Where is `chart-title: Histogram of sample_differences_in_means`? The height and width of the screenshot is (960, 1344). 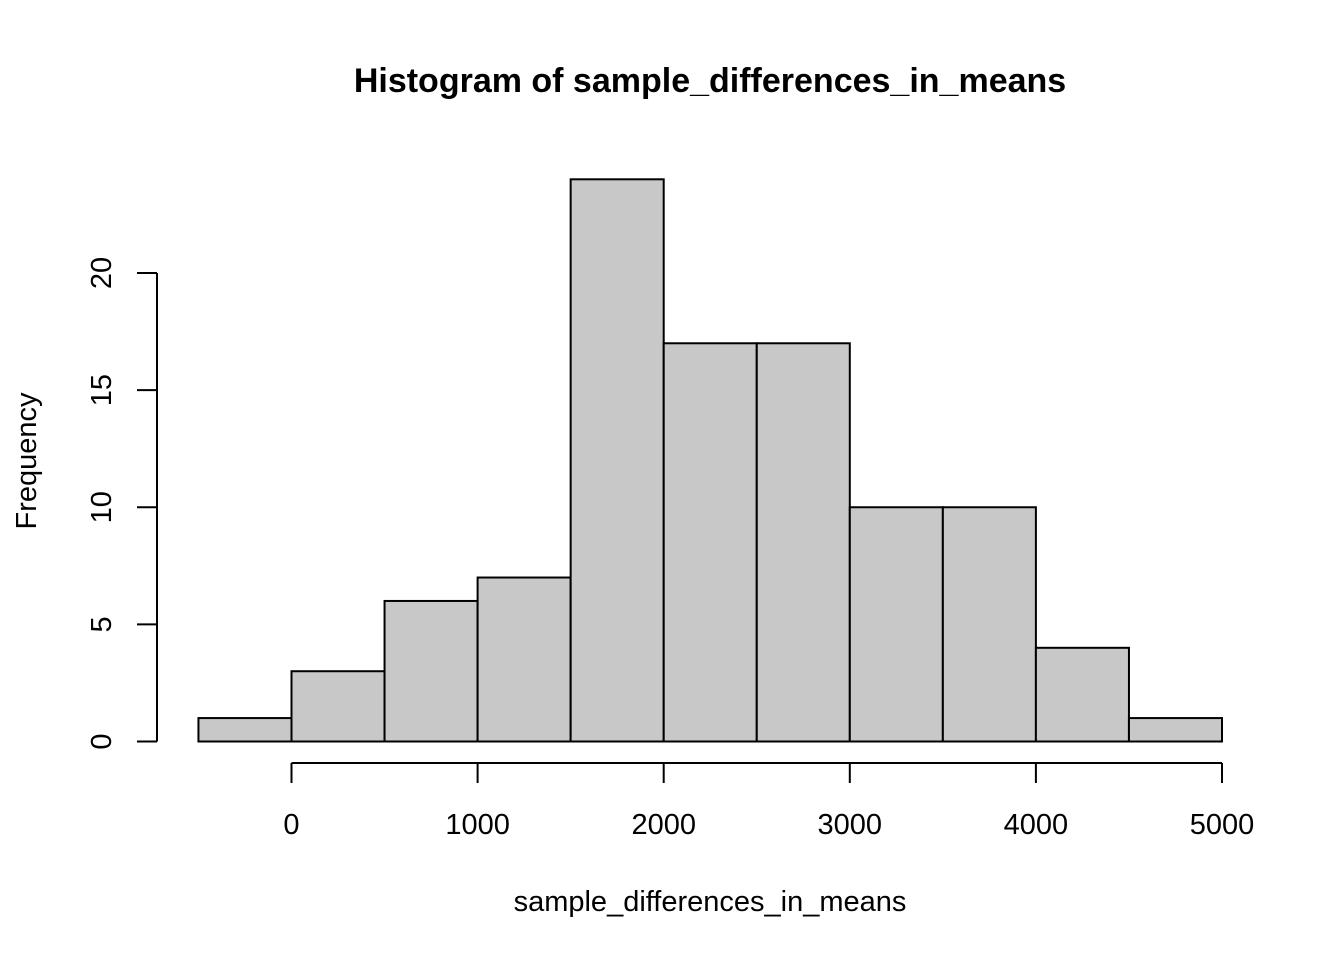
chart-title: Histogram of sample_differences_in_means is located at coordinates (710, 81).